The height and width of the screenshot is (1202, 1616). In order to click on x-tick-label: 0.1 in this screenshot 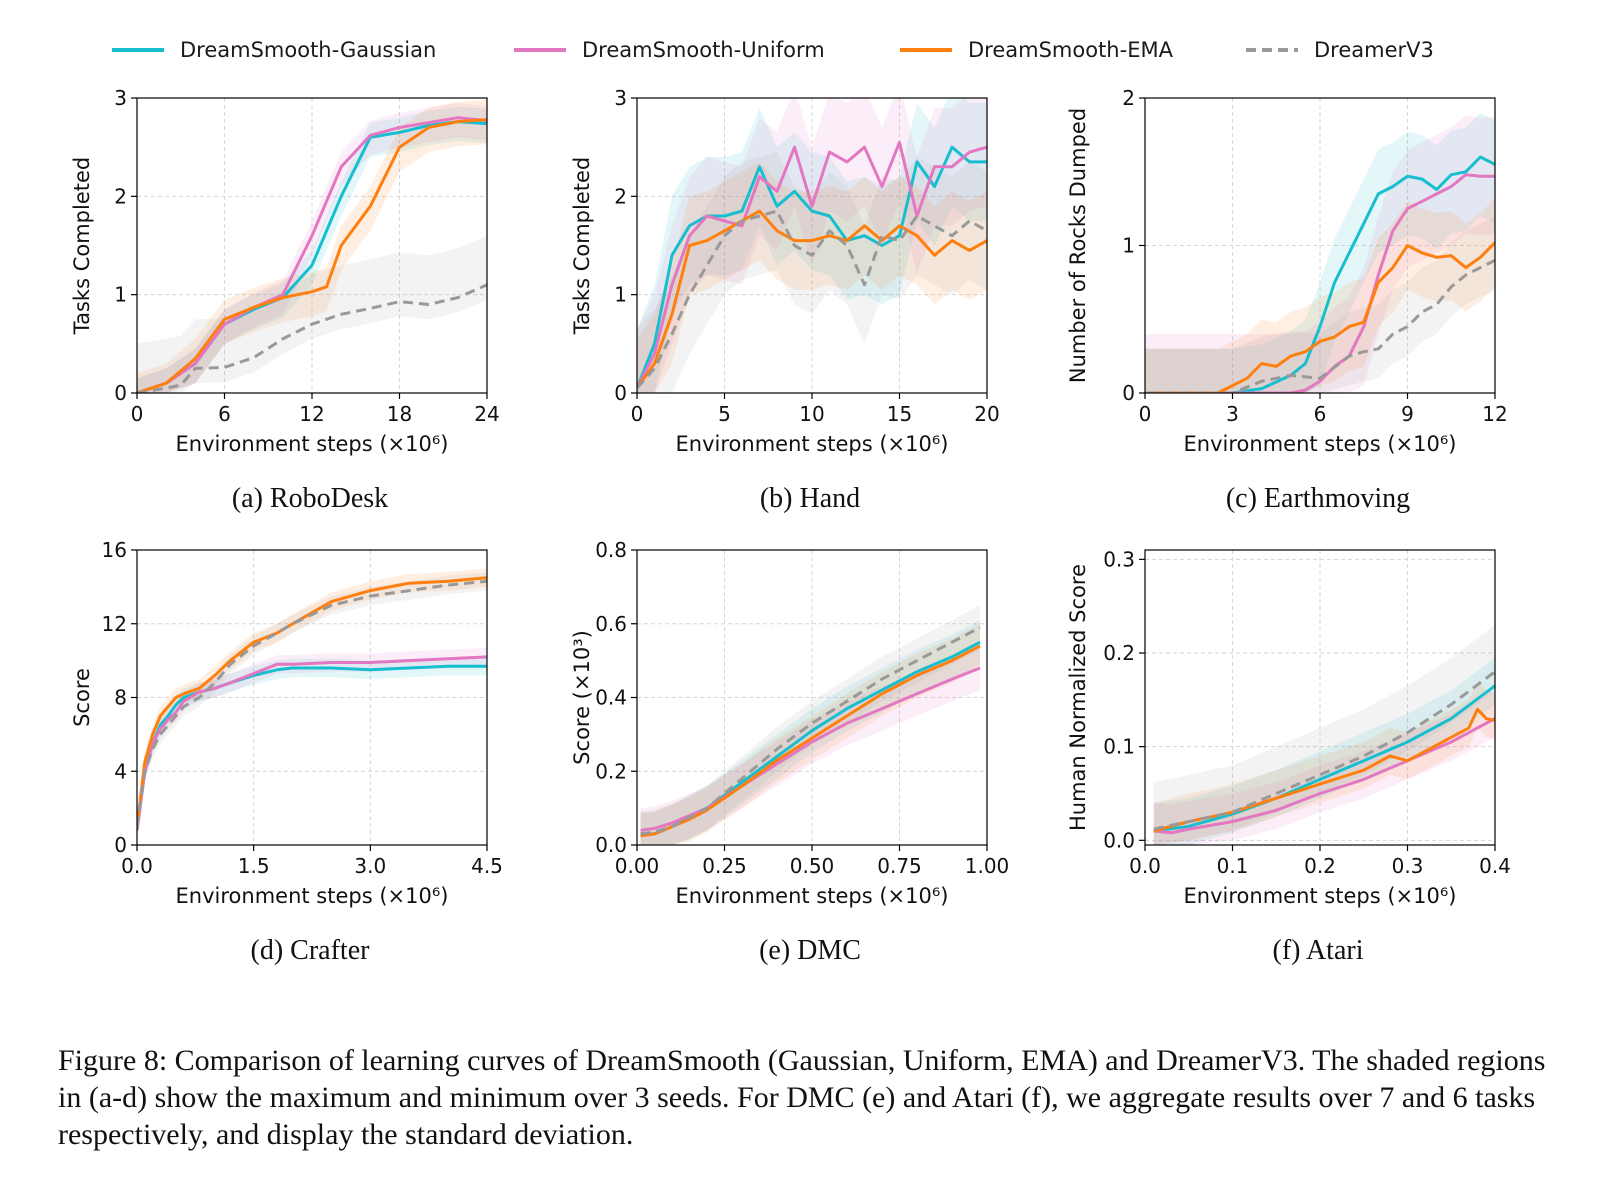, I will do `click(1233, 866)`.